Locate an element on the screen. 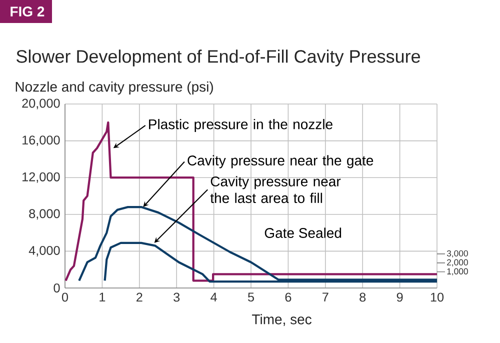 This screenshot has width=500, height=343. y-tick-label: 12,000 is located at coordinates (41, 177).